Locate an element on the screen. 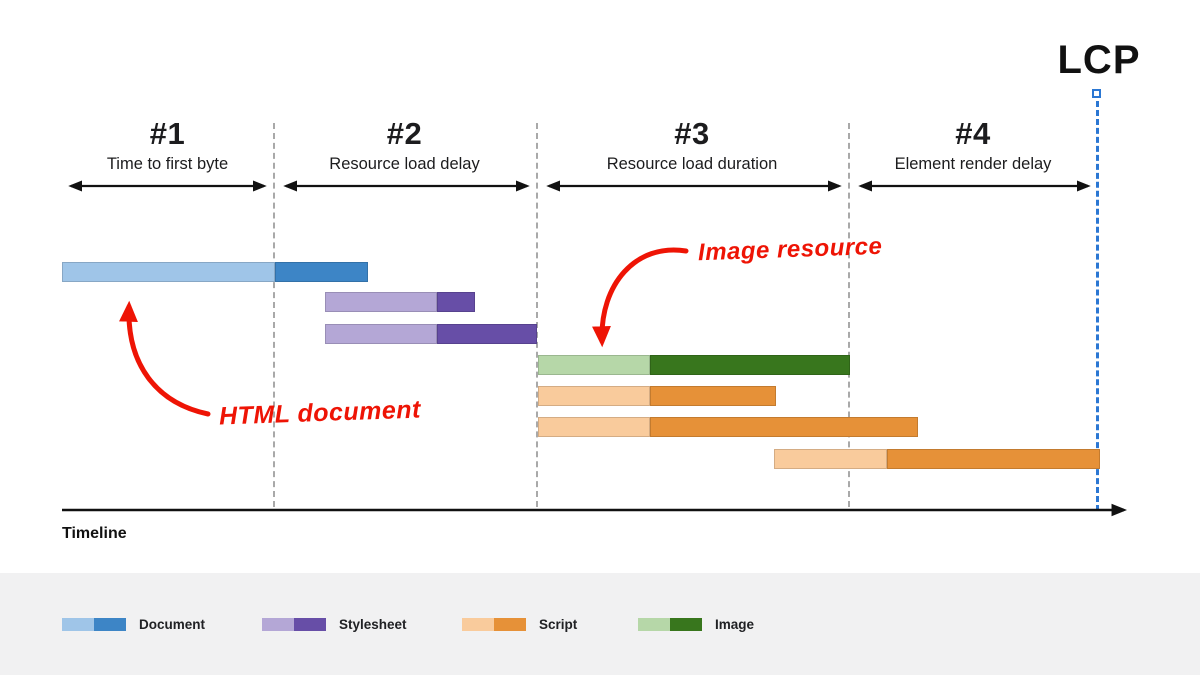 The height and width of the screenshot is (675, 1200). image-swatch is located at coordinates (670, 624).